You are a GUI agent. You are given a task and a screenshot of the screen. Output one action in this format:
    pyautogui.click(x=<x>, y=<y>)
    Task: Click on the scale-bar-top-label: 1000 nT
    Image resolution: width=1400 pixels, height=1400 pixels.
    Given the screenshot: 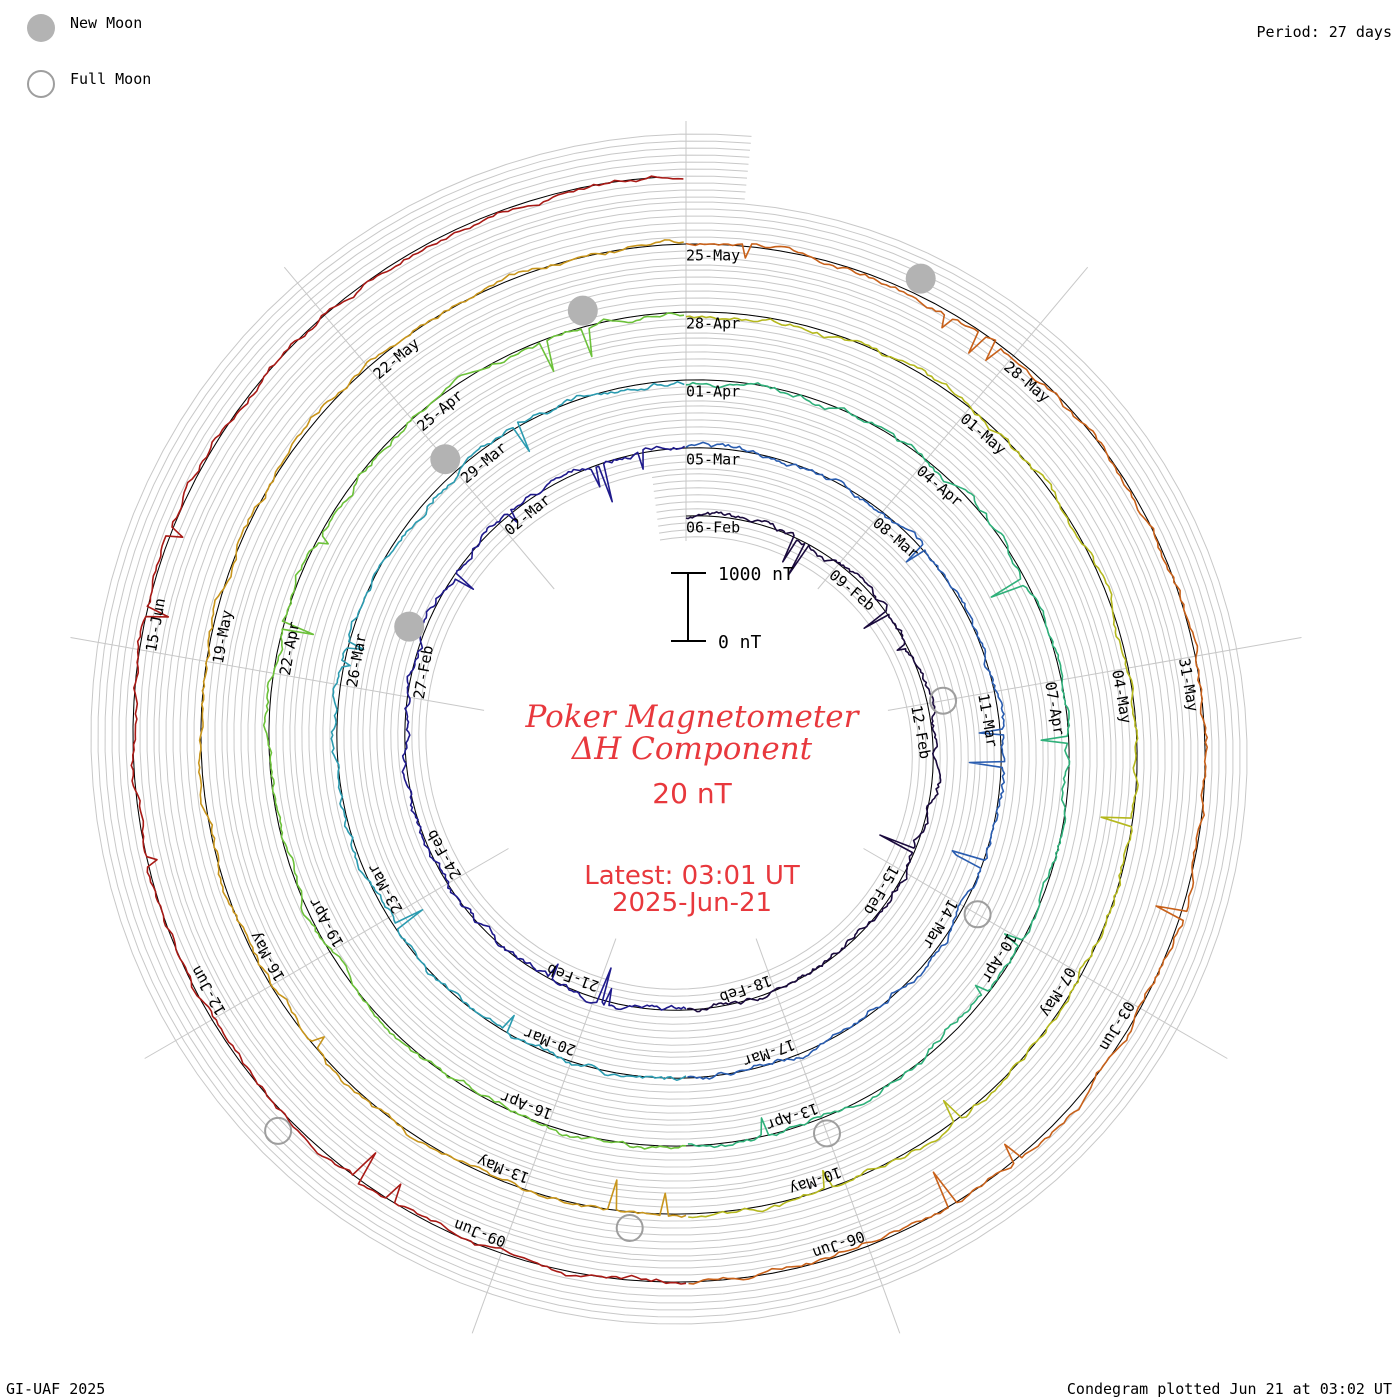 What is the action you would take?
    pyautogui.click(x=756, y=574)
    